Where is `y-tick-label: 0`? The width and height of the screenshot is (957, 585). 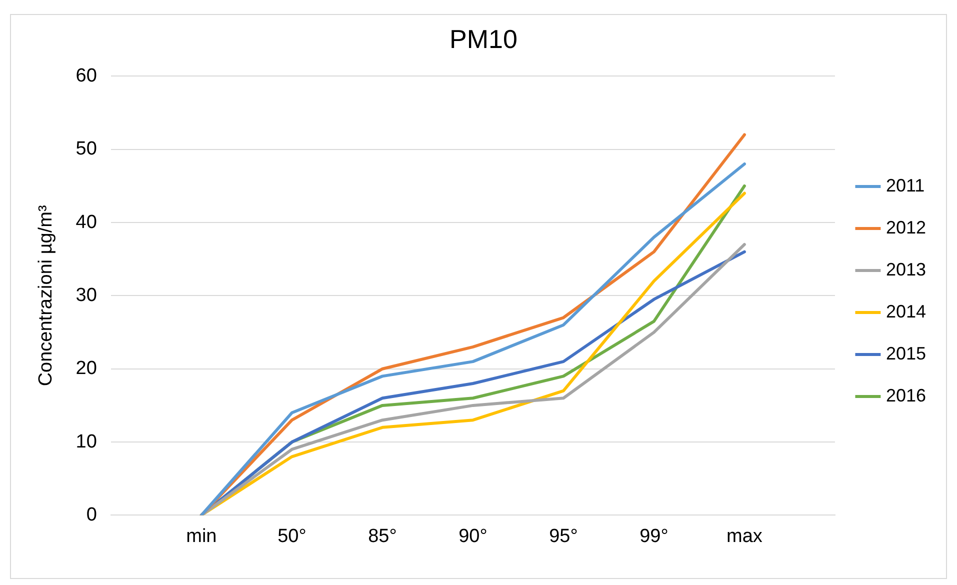
y-tick-label: 0 is located at coordinates (91, 515).